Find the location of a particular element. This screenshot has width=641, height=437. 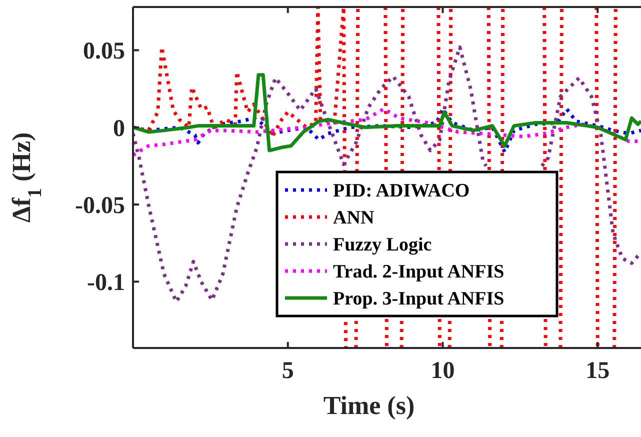

y-tick-label: 0 is located at coordinates (119, 129).